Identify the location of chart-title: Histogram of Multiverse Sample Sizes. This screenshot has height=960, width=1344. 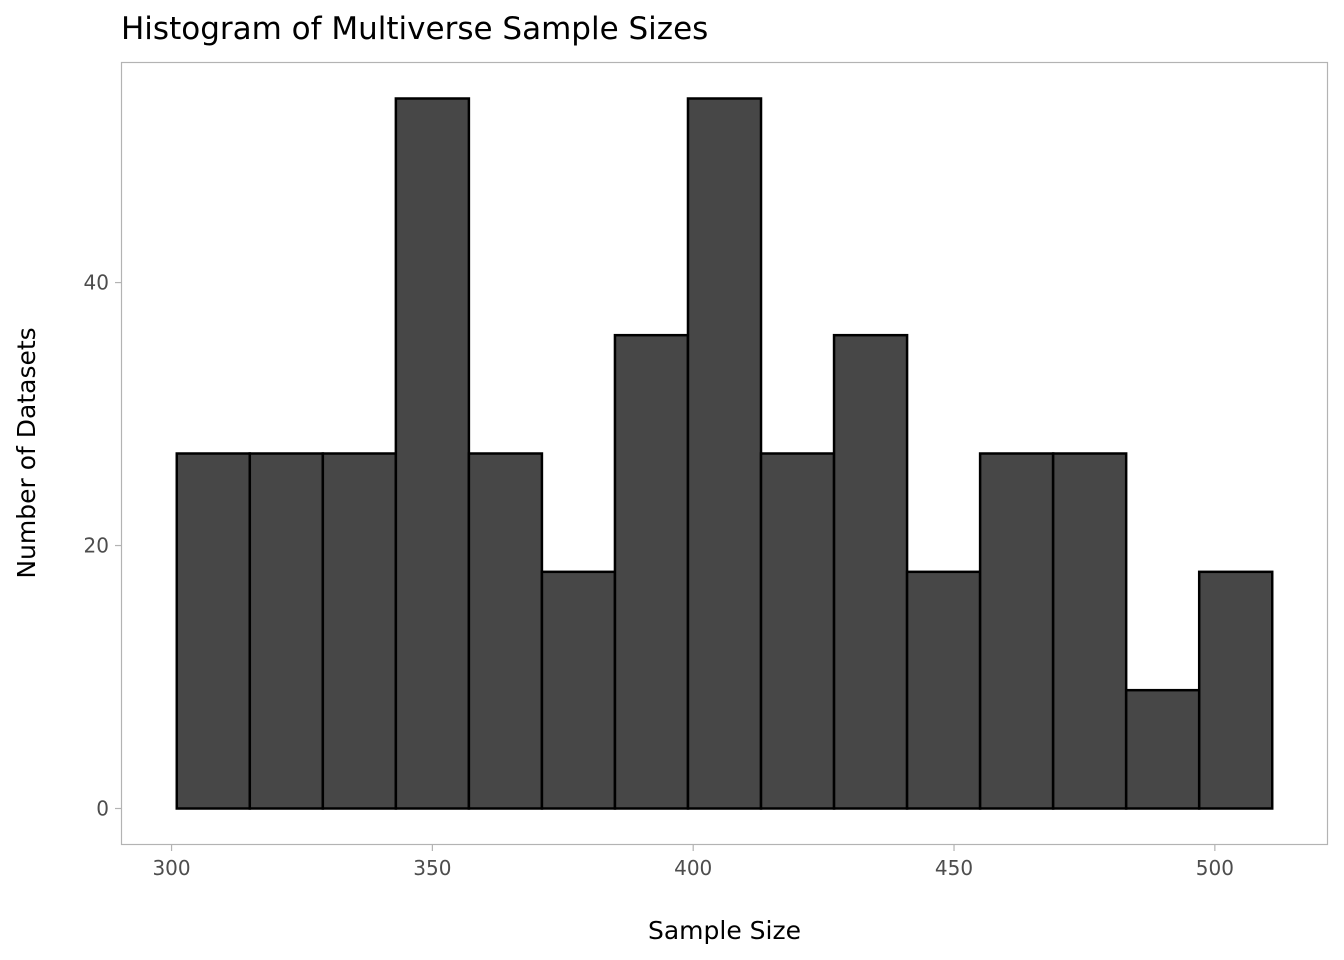
(414, 29).